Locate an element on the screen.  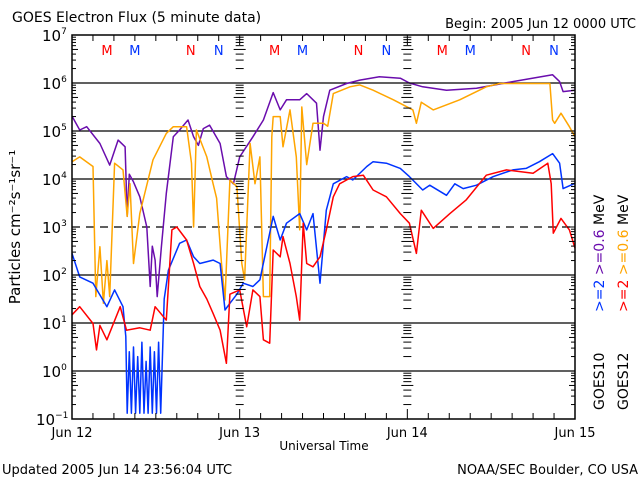
y-tick-label: 10³ is located at coordinates (54, 228).